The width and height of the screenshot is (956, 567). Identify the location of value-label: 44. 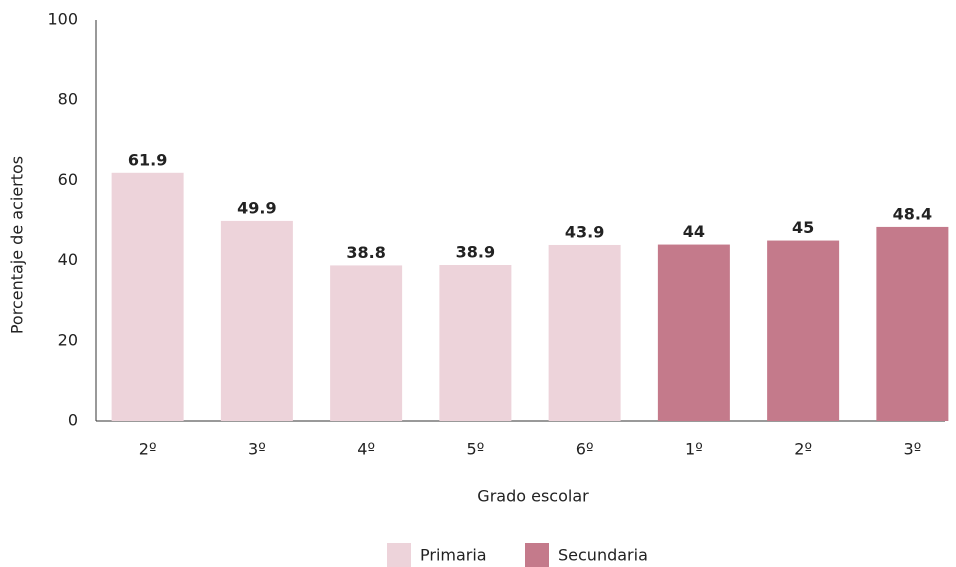
(694, 231).